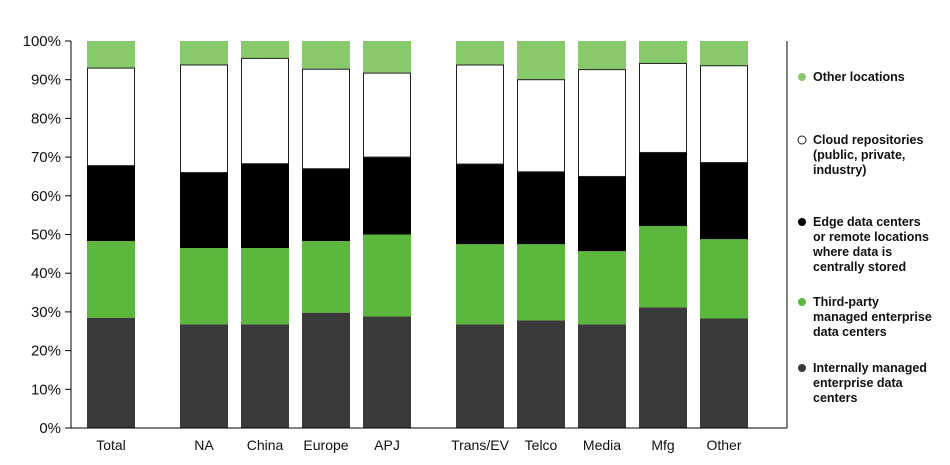 The width and height of the screenshot is (950, 465). What do you see at coordinates (870, 368) in the screenshot?
I see `legend-label-line: Internally managed` at bounding box center [870, 368].